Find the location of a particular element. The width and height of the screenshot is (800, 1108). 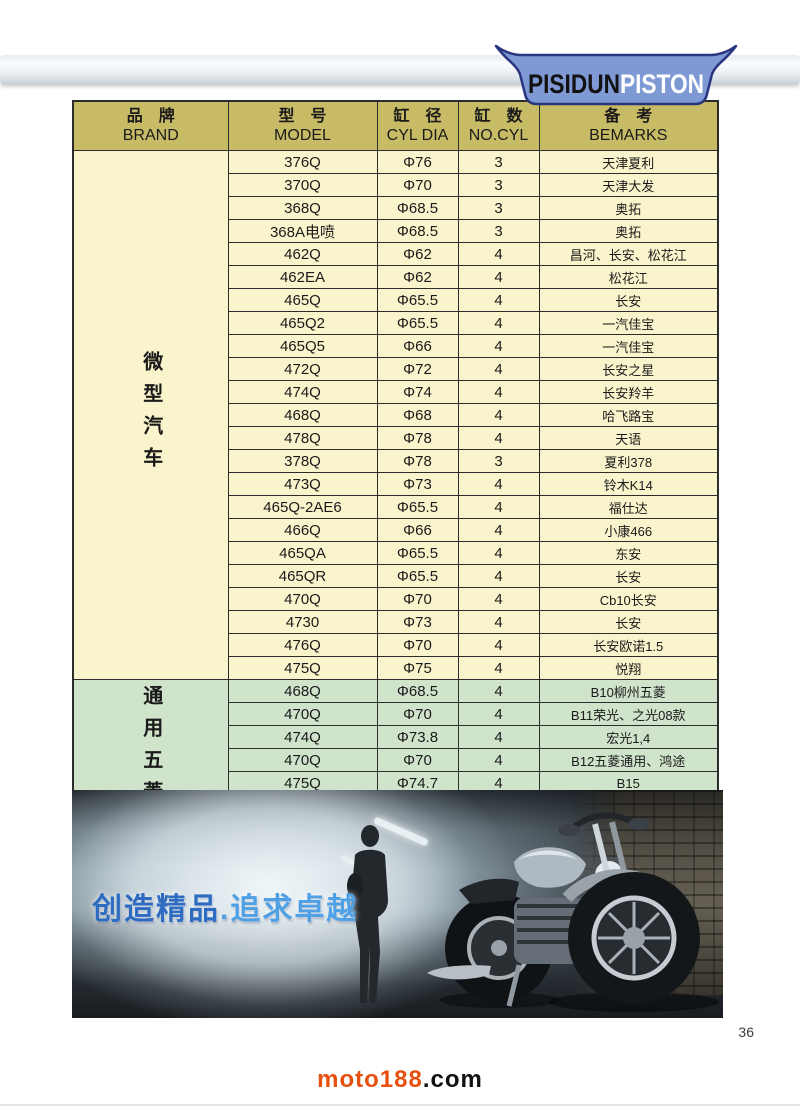

table-row: 473Q Φ73 4 铃木K14 is located at coordinates (396, 484).